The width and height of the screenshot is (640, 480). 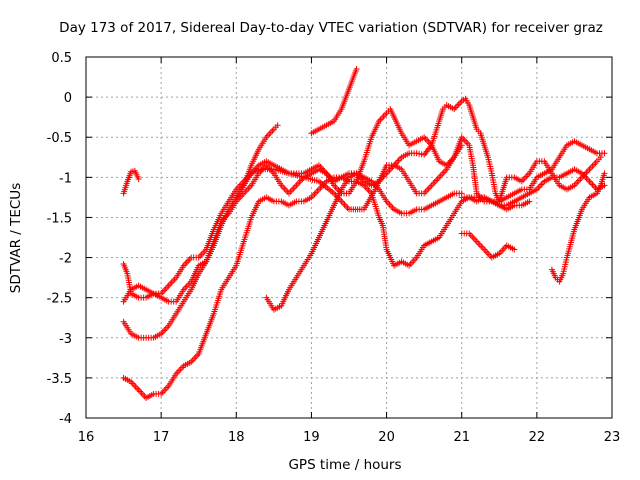 What do you see at coordinates (61, 58) in the screenshot?
I see `y-tick-label: 0.5` at bounding box center [61, 58].